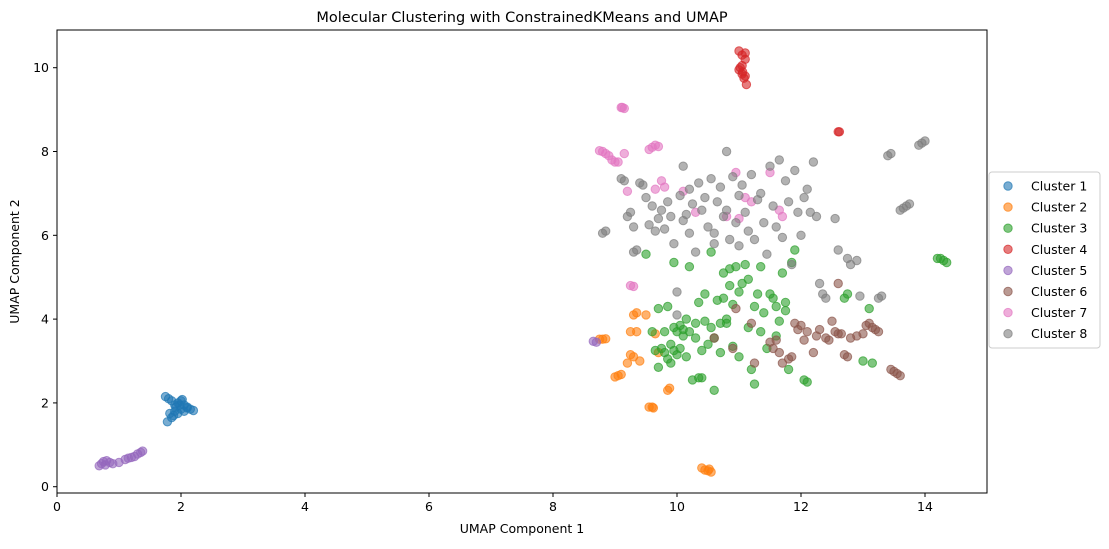  What do you see at coordinates (429, 506) in the screenshot?
I see `x-tick-label: 6` at bounding box center [429, 506].